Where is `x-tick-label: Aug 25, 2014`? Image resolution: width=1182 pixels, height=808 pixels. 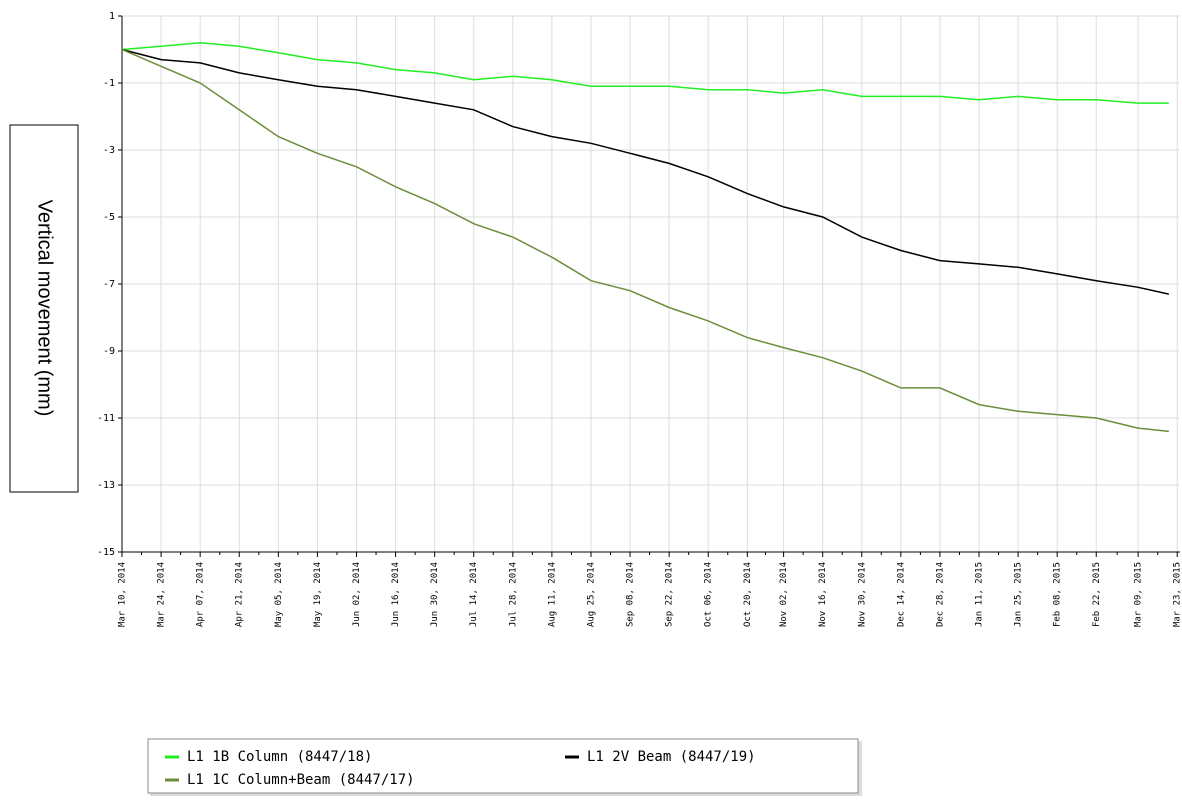 x-tick-label: Aug 25, 2014 is located at coordinates (591, 594).